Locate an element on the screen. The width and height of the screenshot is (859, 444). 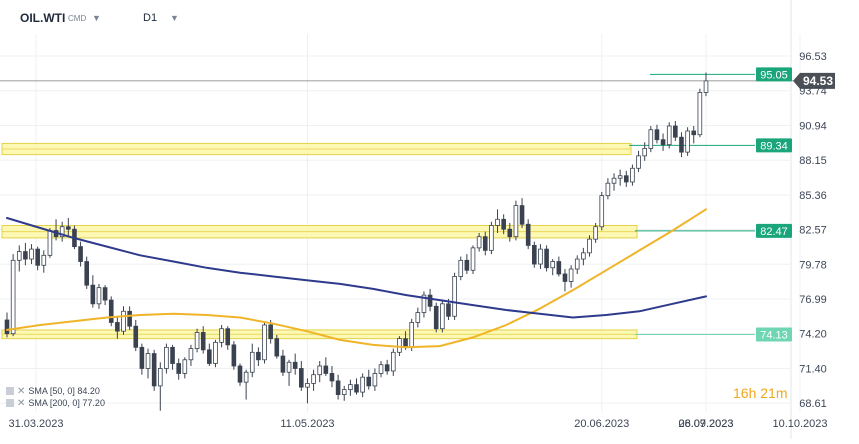
y-tick-label: 68.61 is located at coordinates (813, 404).